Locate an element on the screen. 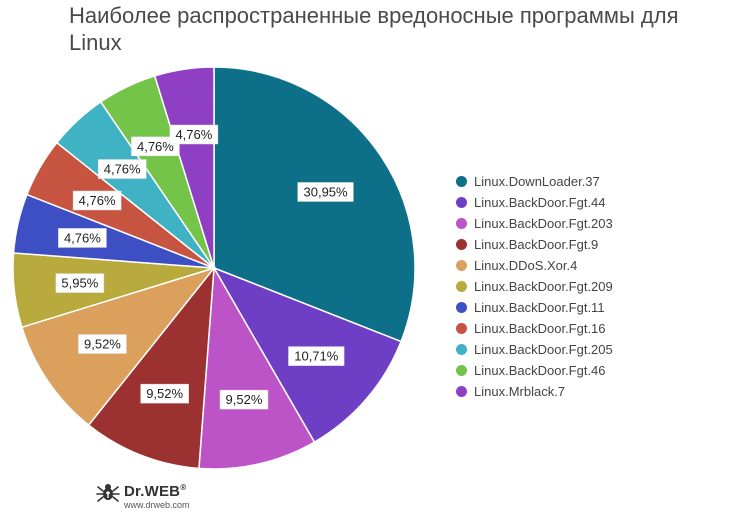 The width and height of the screenshot is (750, 523). data-label-linux-mrblack-7: 4,76% is located at coordinates (194, 134).